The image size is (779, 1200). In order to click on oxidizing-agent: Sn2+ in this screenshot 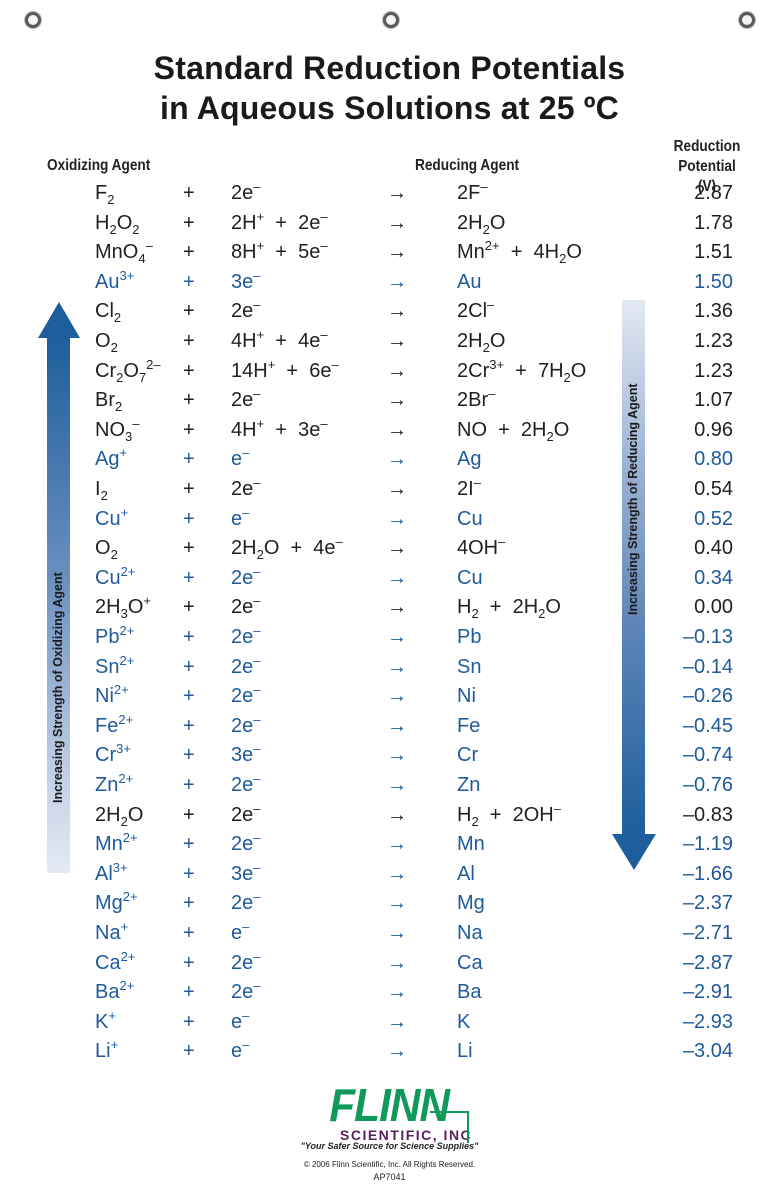, I will do `click(115, 665)`.